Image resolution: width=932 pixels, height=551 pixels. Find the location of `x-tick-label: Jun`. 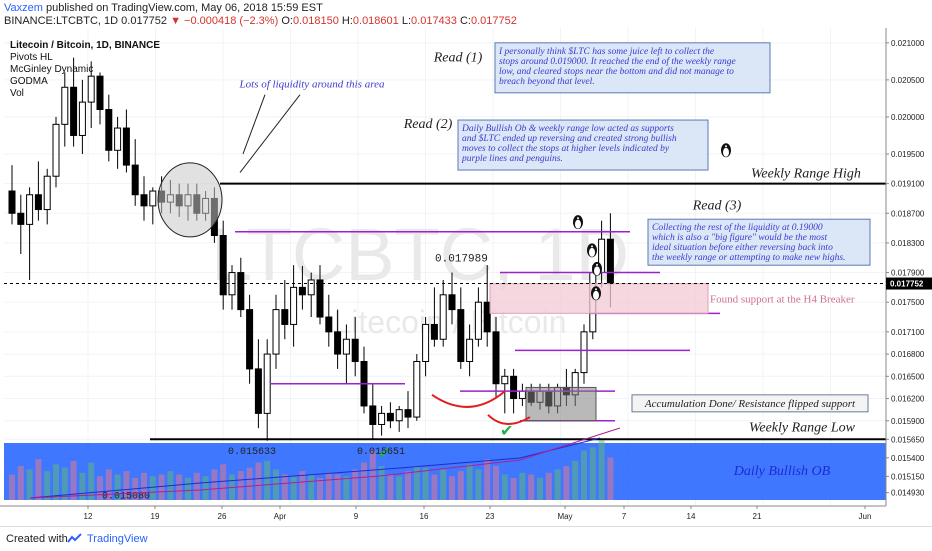

x-tick-label: Jun is located at coordinates (865, 516).